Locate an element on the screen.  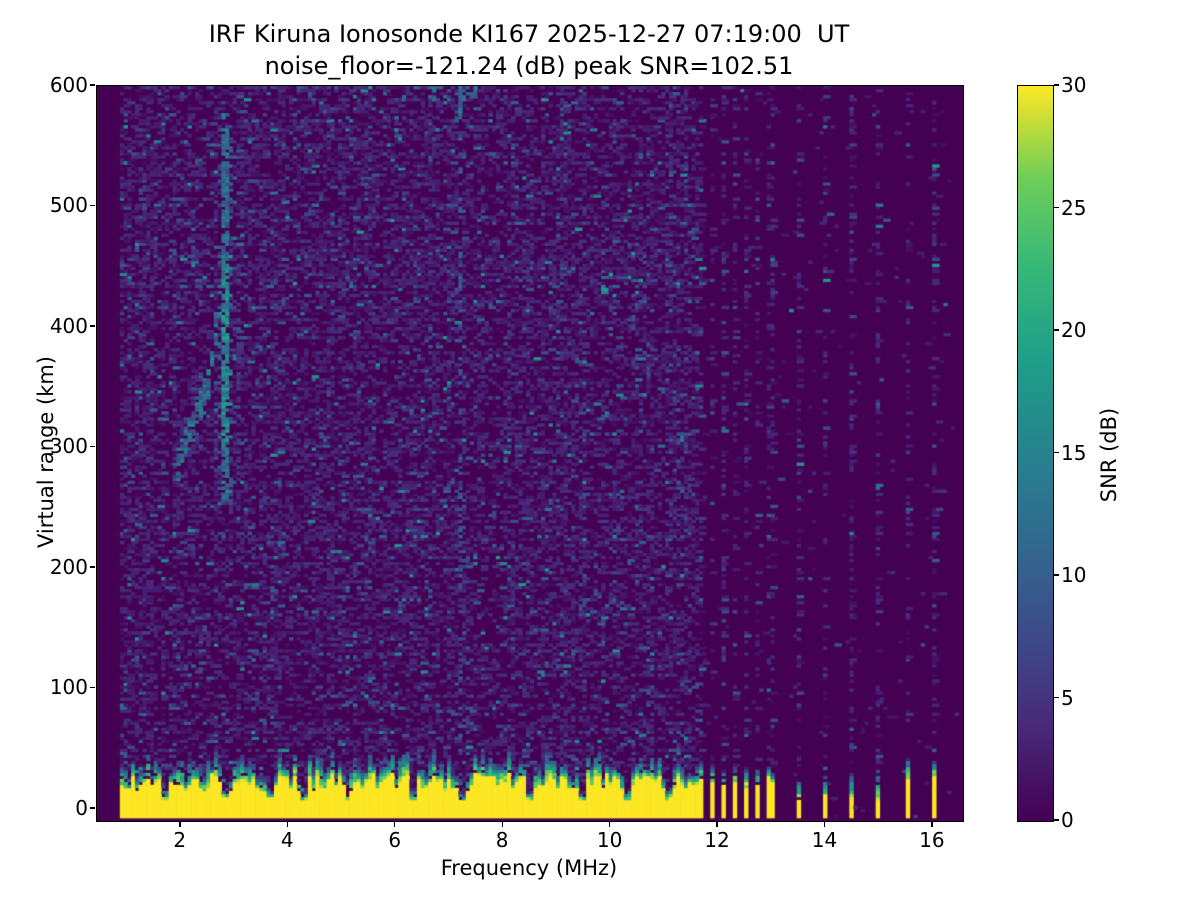
y-axis-label: Virtual range (km) is located at coordinates (46, 452).